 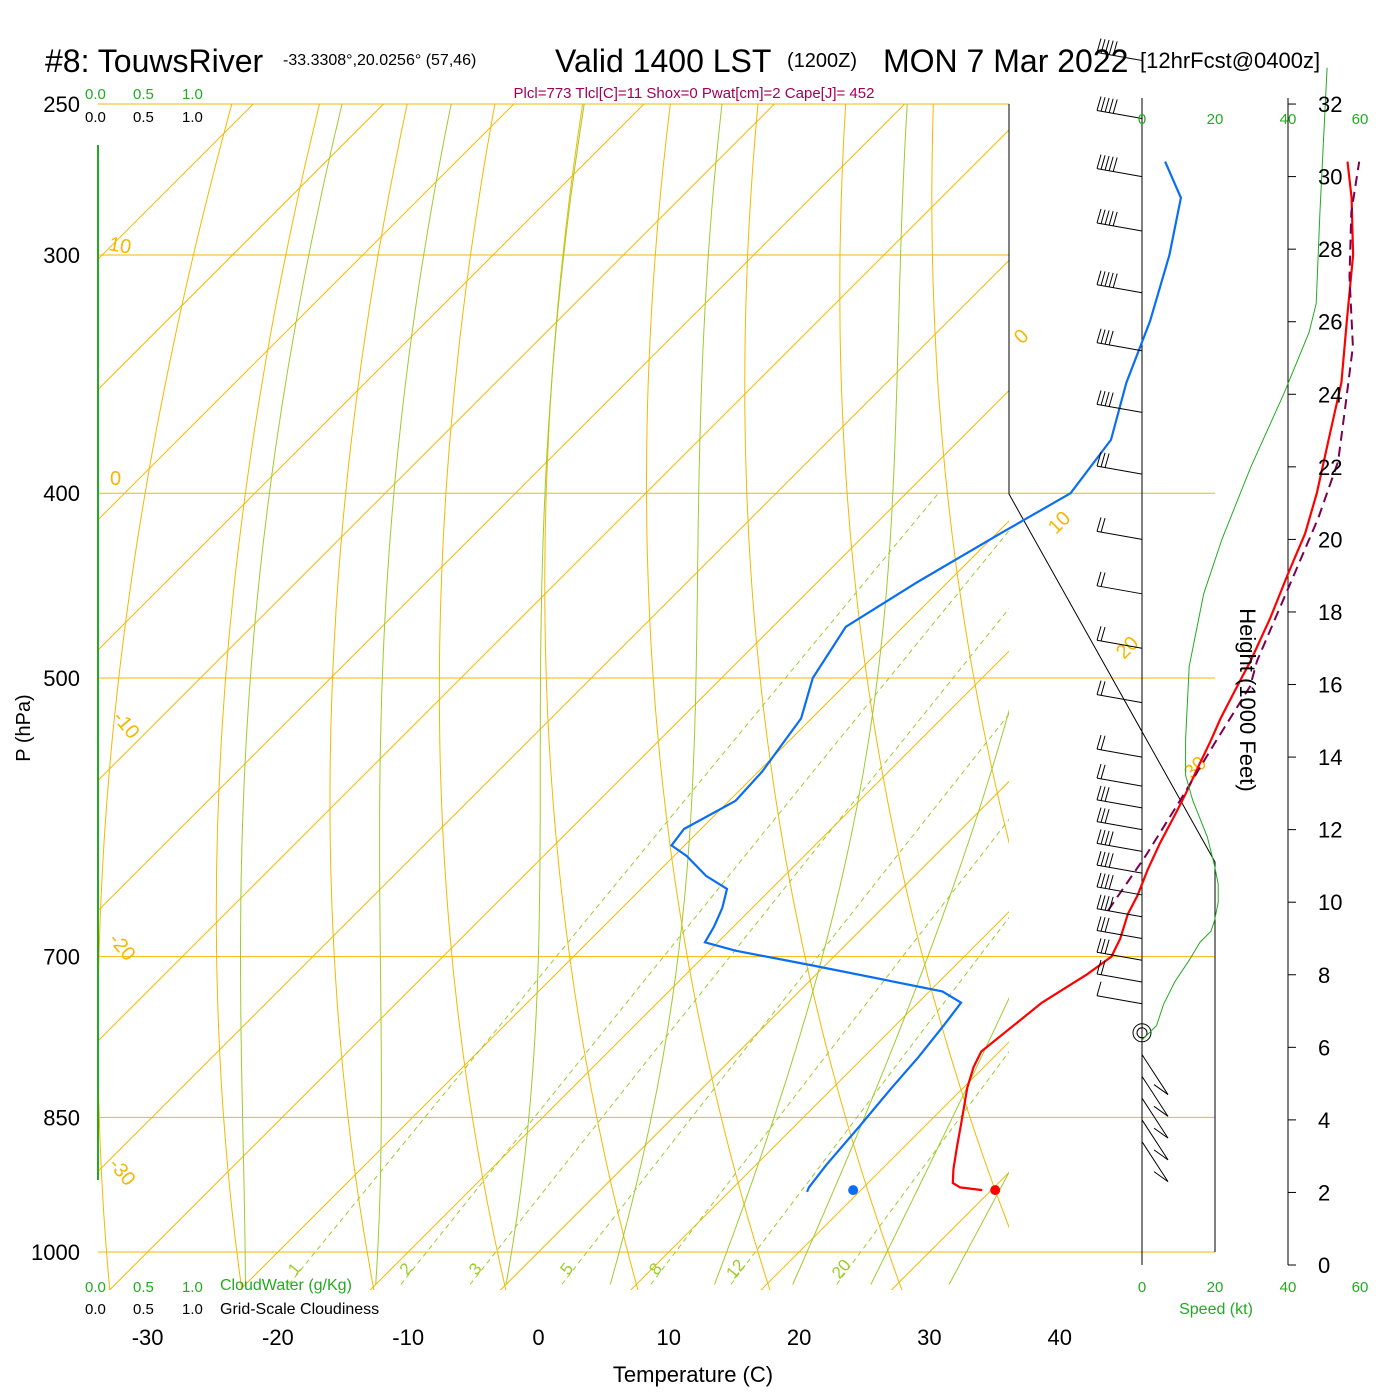 I want to click on x-tick-label: 40, so click(x=1059, y=1337).